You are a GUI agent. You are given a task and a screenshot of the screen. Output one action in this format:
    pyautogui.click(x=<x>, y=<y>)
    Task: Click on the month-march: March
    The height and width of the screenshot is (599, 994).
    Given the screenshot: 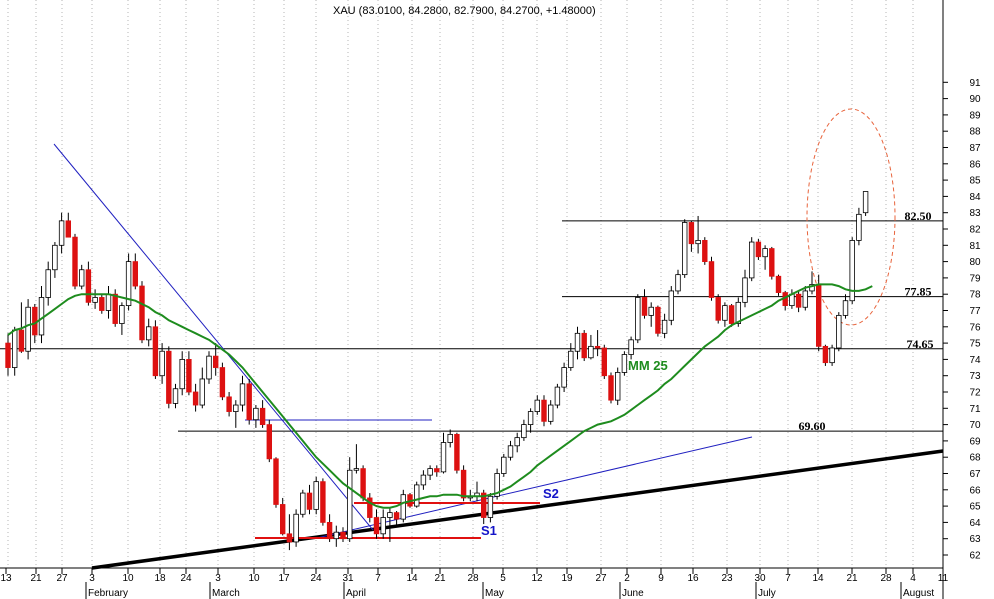 What is the action you would take?
    pyautogui.click(x=226, y=593)
    